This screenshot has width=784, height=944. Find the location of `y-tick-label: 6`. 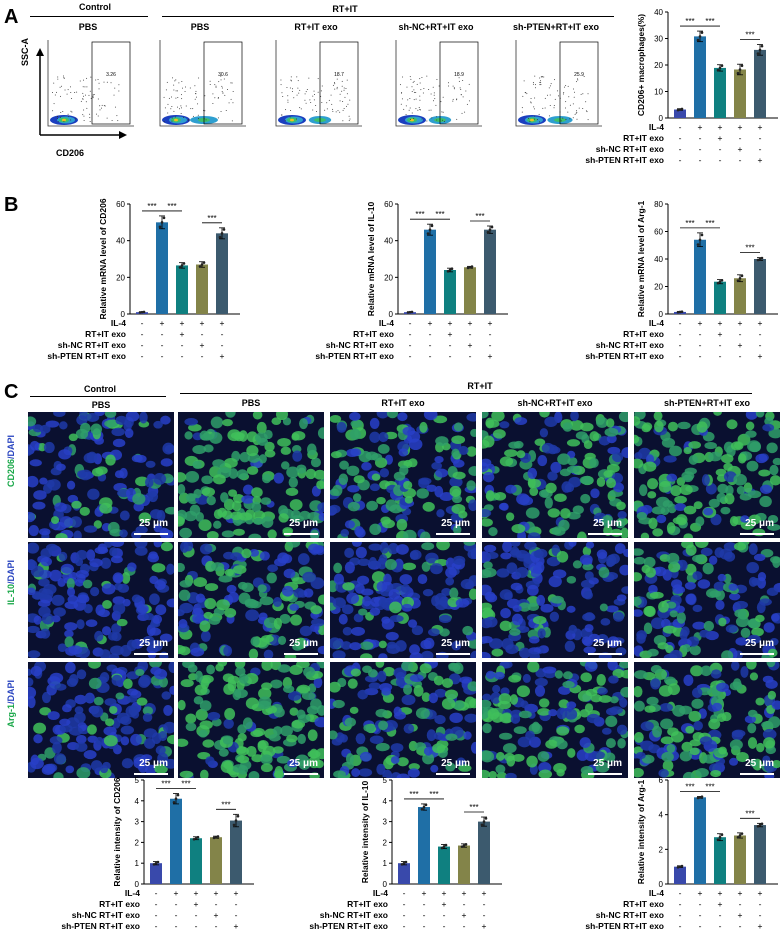

y-tick-label: 6 is located at coordinates (661, 780).